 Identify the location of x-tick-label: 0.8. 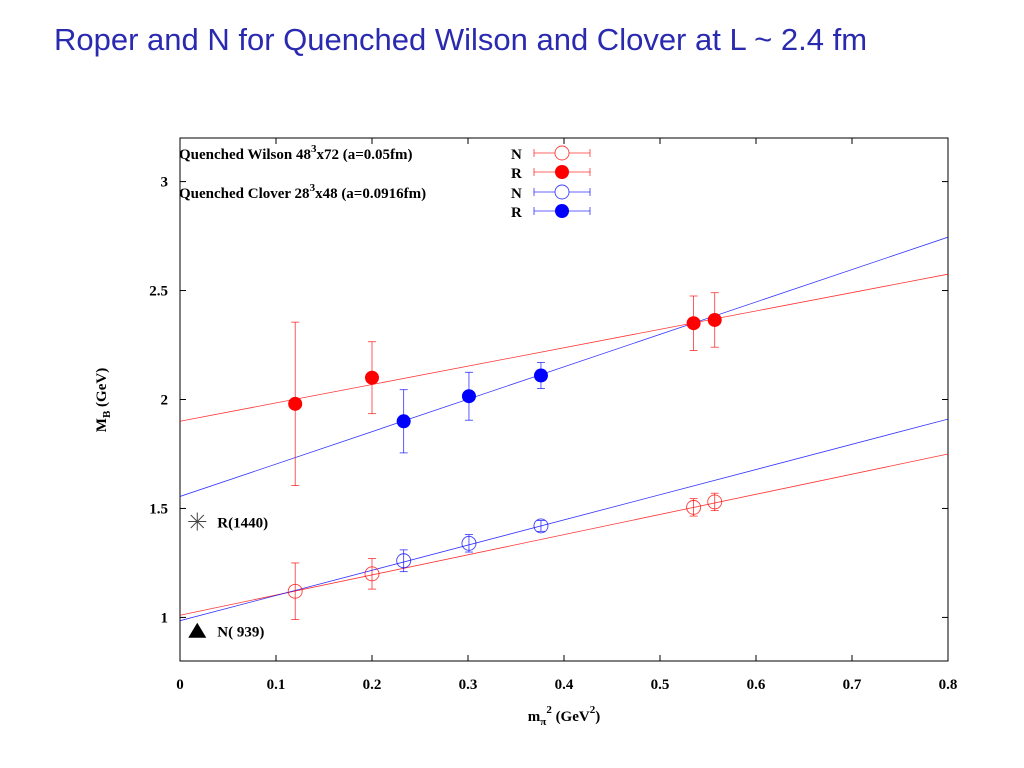
(948, 685).